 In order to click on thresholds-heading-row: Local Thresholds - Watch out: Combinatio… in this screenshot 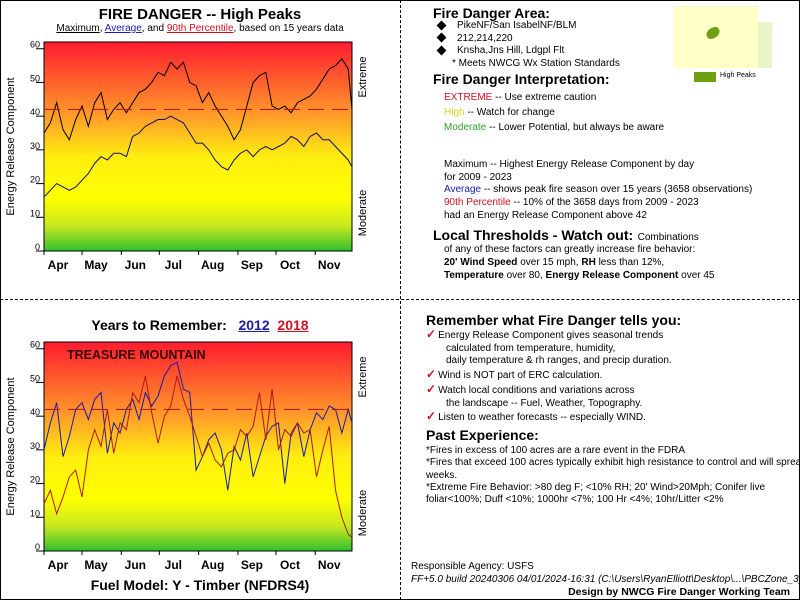, I will do `click(566, 236)`.